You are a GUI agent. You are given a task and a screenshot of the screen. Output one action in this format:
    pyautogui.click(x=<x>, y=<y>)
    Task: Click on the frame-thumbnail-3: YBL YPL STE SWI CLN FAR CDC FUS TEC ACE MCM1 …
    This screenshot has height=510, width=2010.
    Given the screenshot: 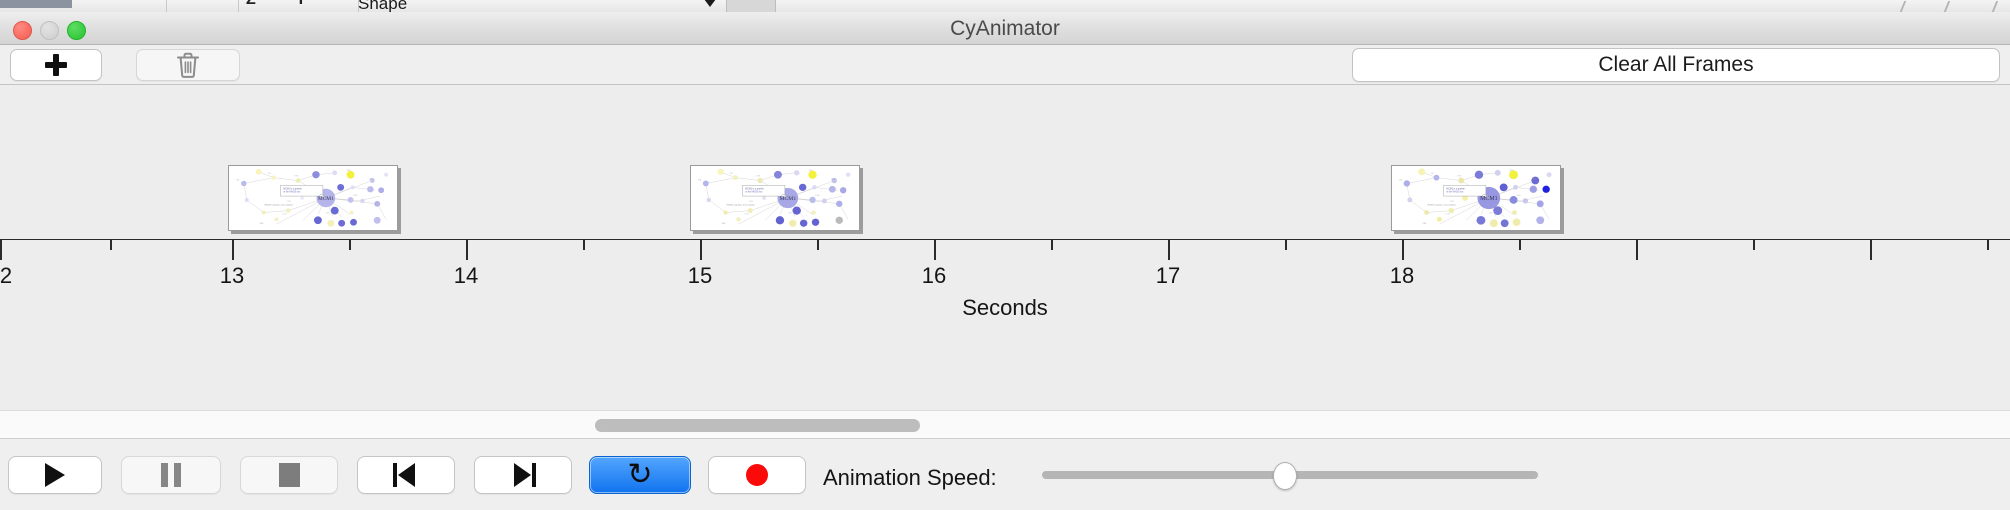 What is the action you would take?
    pyautogui.click(x=1476, y=198)
    